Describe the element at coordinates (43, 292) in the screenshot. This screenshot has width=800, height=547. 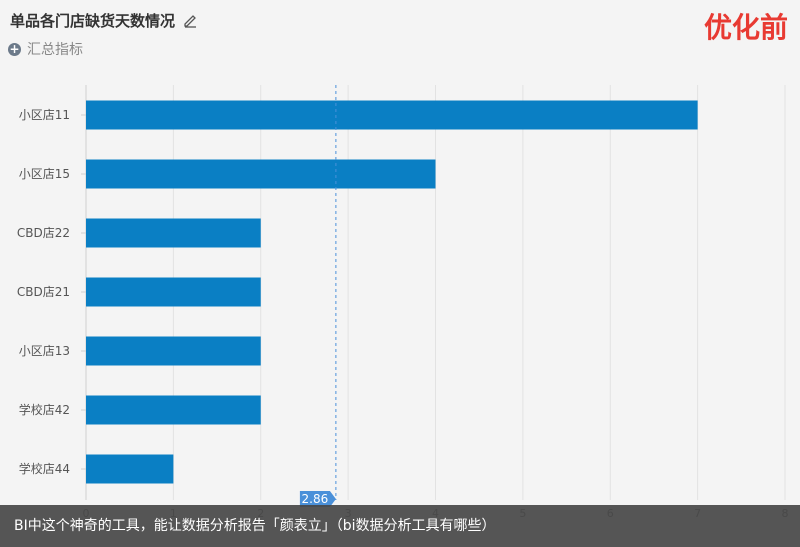
I see `y-category-label: CBD店21` at that location.